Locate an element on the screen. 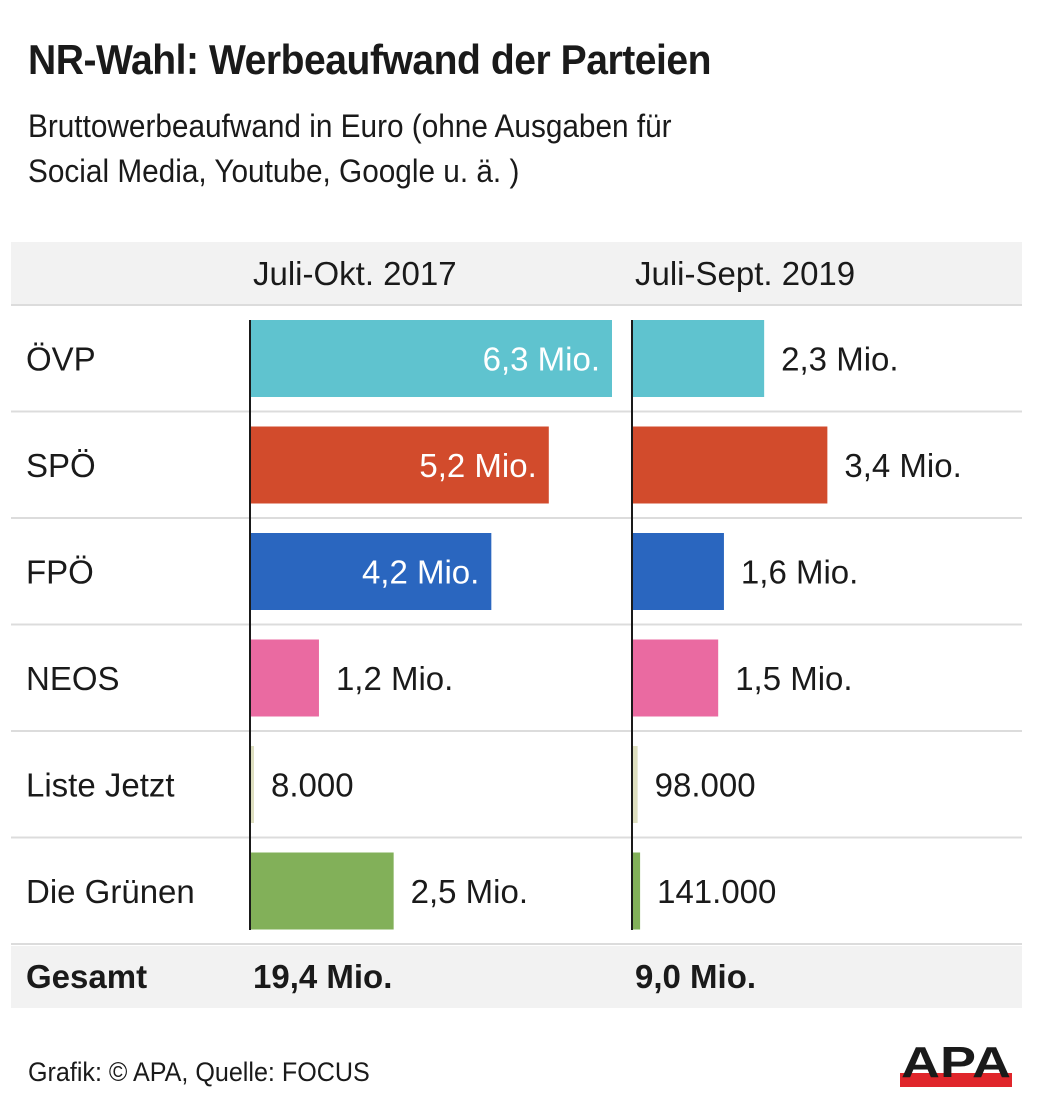  data-label: 2,5 Mio. is located at coordinates (469, 891).